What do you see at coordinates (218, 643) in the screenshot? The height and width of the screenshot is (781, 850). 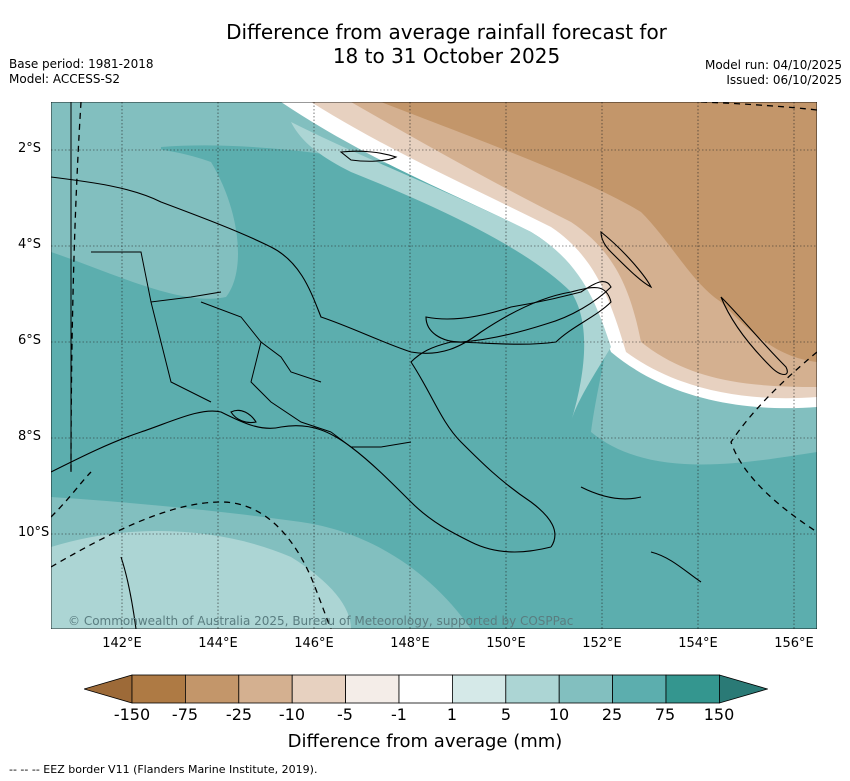 I see `x-tick-144e: 144°E` at bounding box center [218, 643].